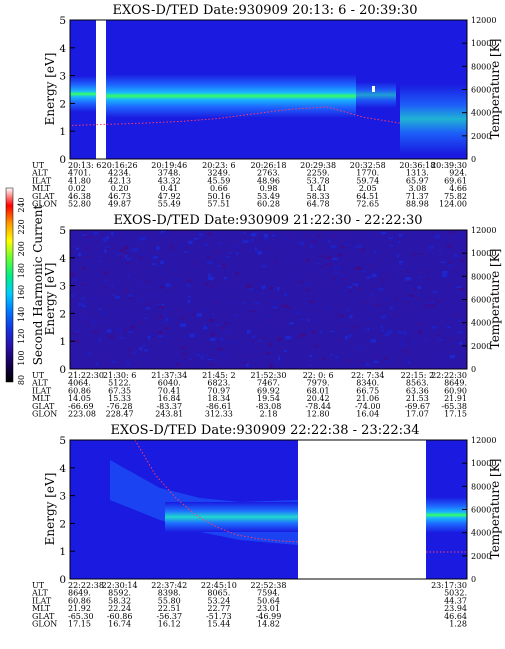  I want to click on orbit-cell: 20:29:38, so click(318, 165).